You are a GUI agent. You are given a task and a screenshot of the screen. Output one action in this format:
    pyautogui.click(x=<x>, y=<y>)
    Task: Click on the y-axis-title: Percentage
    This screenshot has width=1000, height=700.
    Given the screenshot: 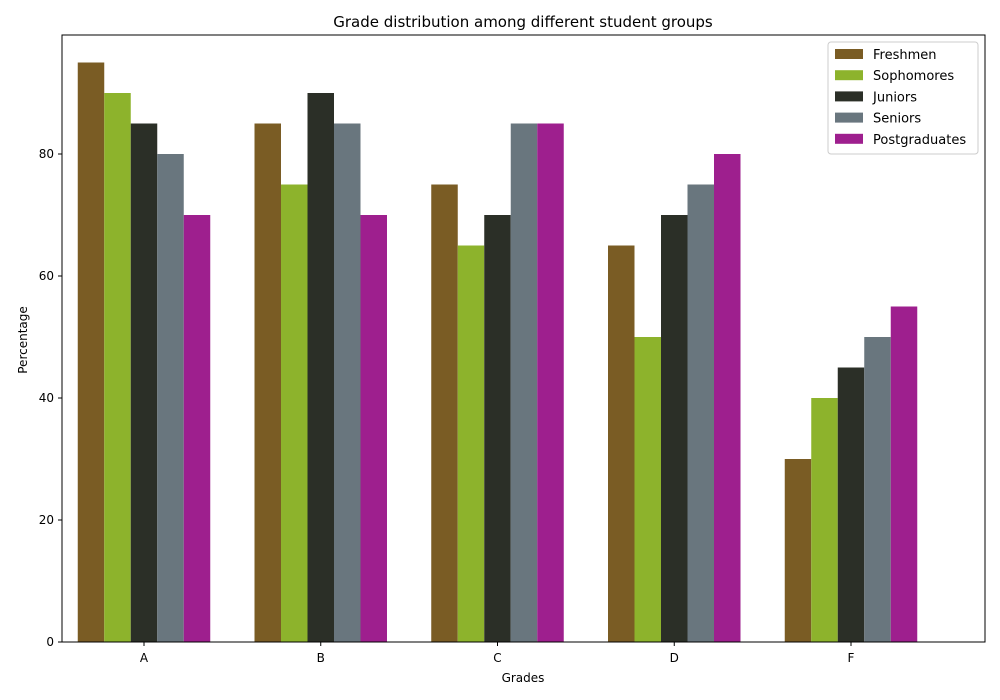 What is the action you would take?
    pyautogui.click(x=23, y=340)
    